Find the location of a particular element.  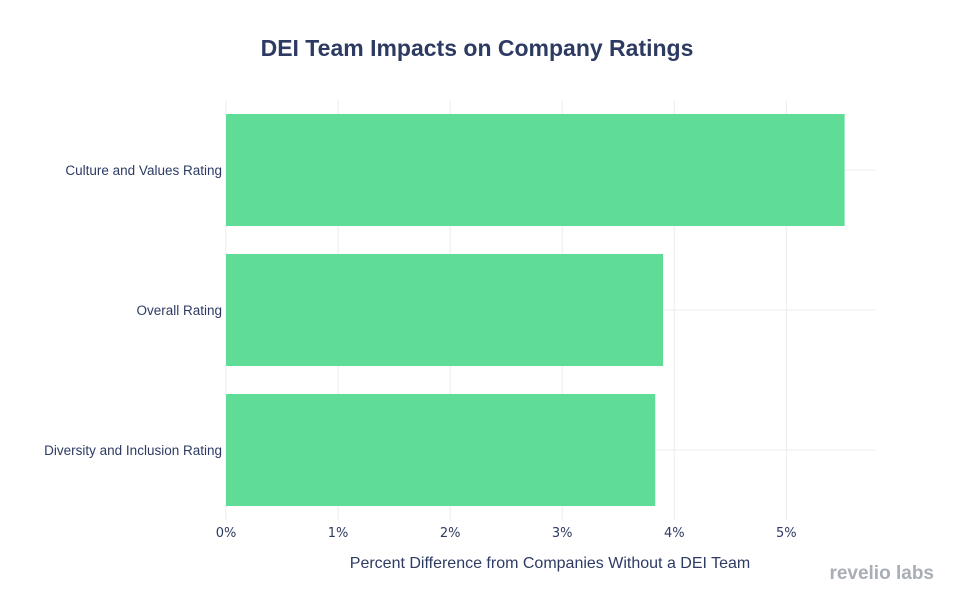

x-tick-label-0: 0% is located at coordinates (226, 533).